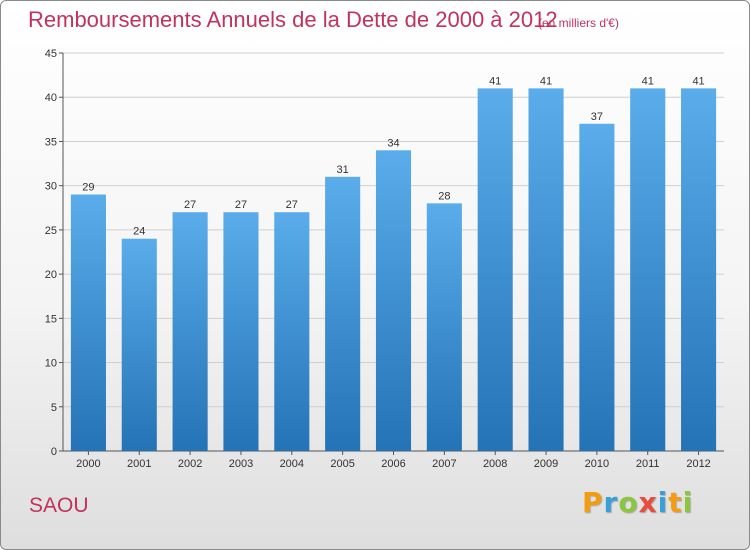 The width and height of the screenshot is (750, 550). I want to click on bar-2011, so click(648, 269).